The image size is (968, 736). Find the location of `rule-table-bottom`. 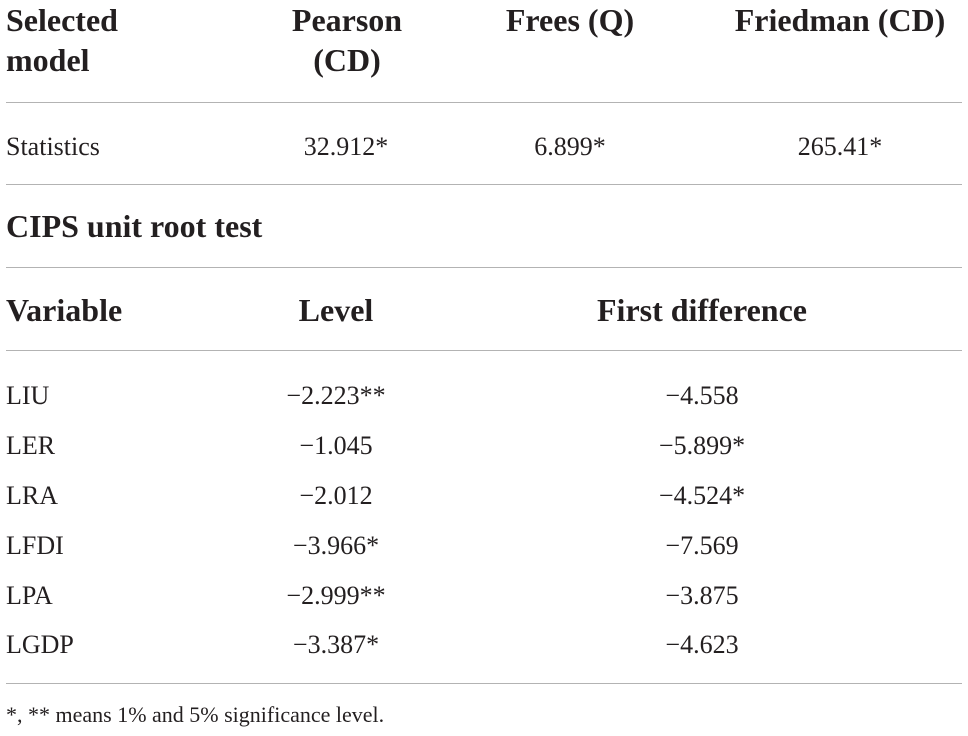

rule-table-bottom is located at coordinates (484, 683).